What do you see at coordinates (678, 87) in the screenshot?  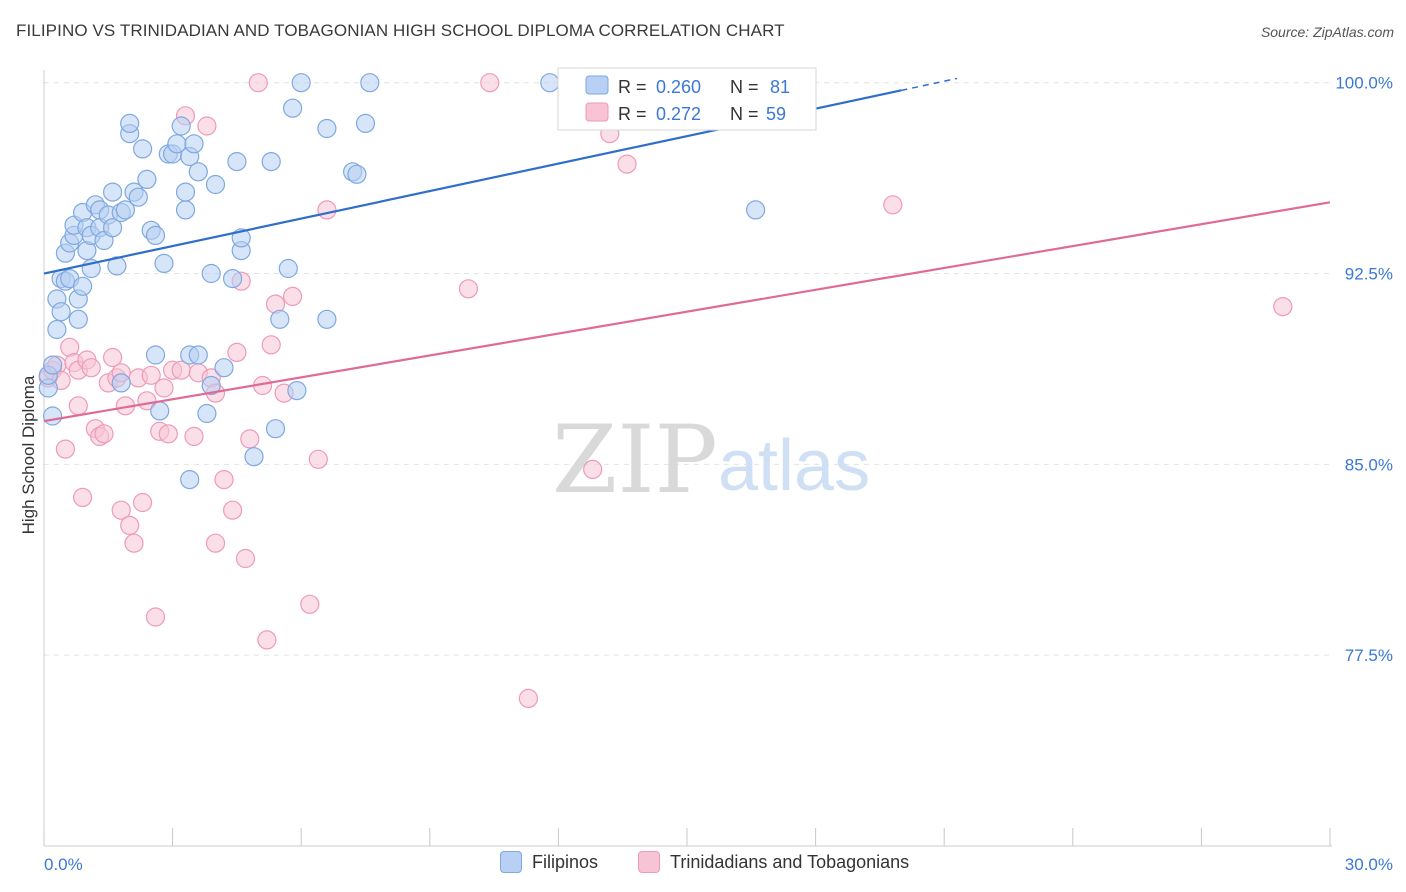 I see `legend-r-value: 0.260` at bounding box center [678, 87].